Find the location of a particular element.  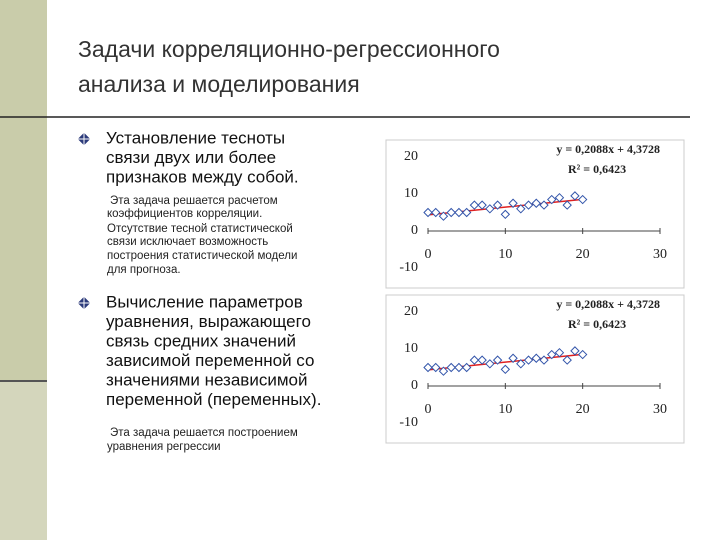

bullet-text: зависимой переменной со is located at coordinates (210, 360).